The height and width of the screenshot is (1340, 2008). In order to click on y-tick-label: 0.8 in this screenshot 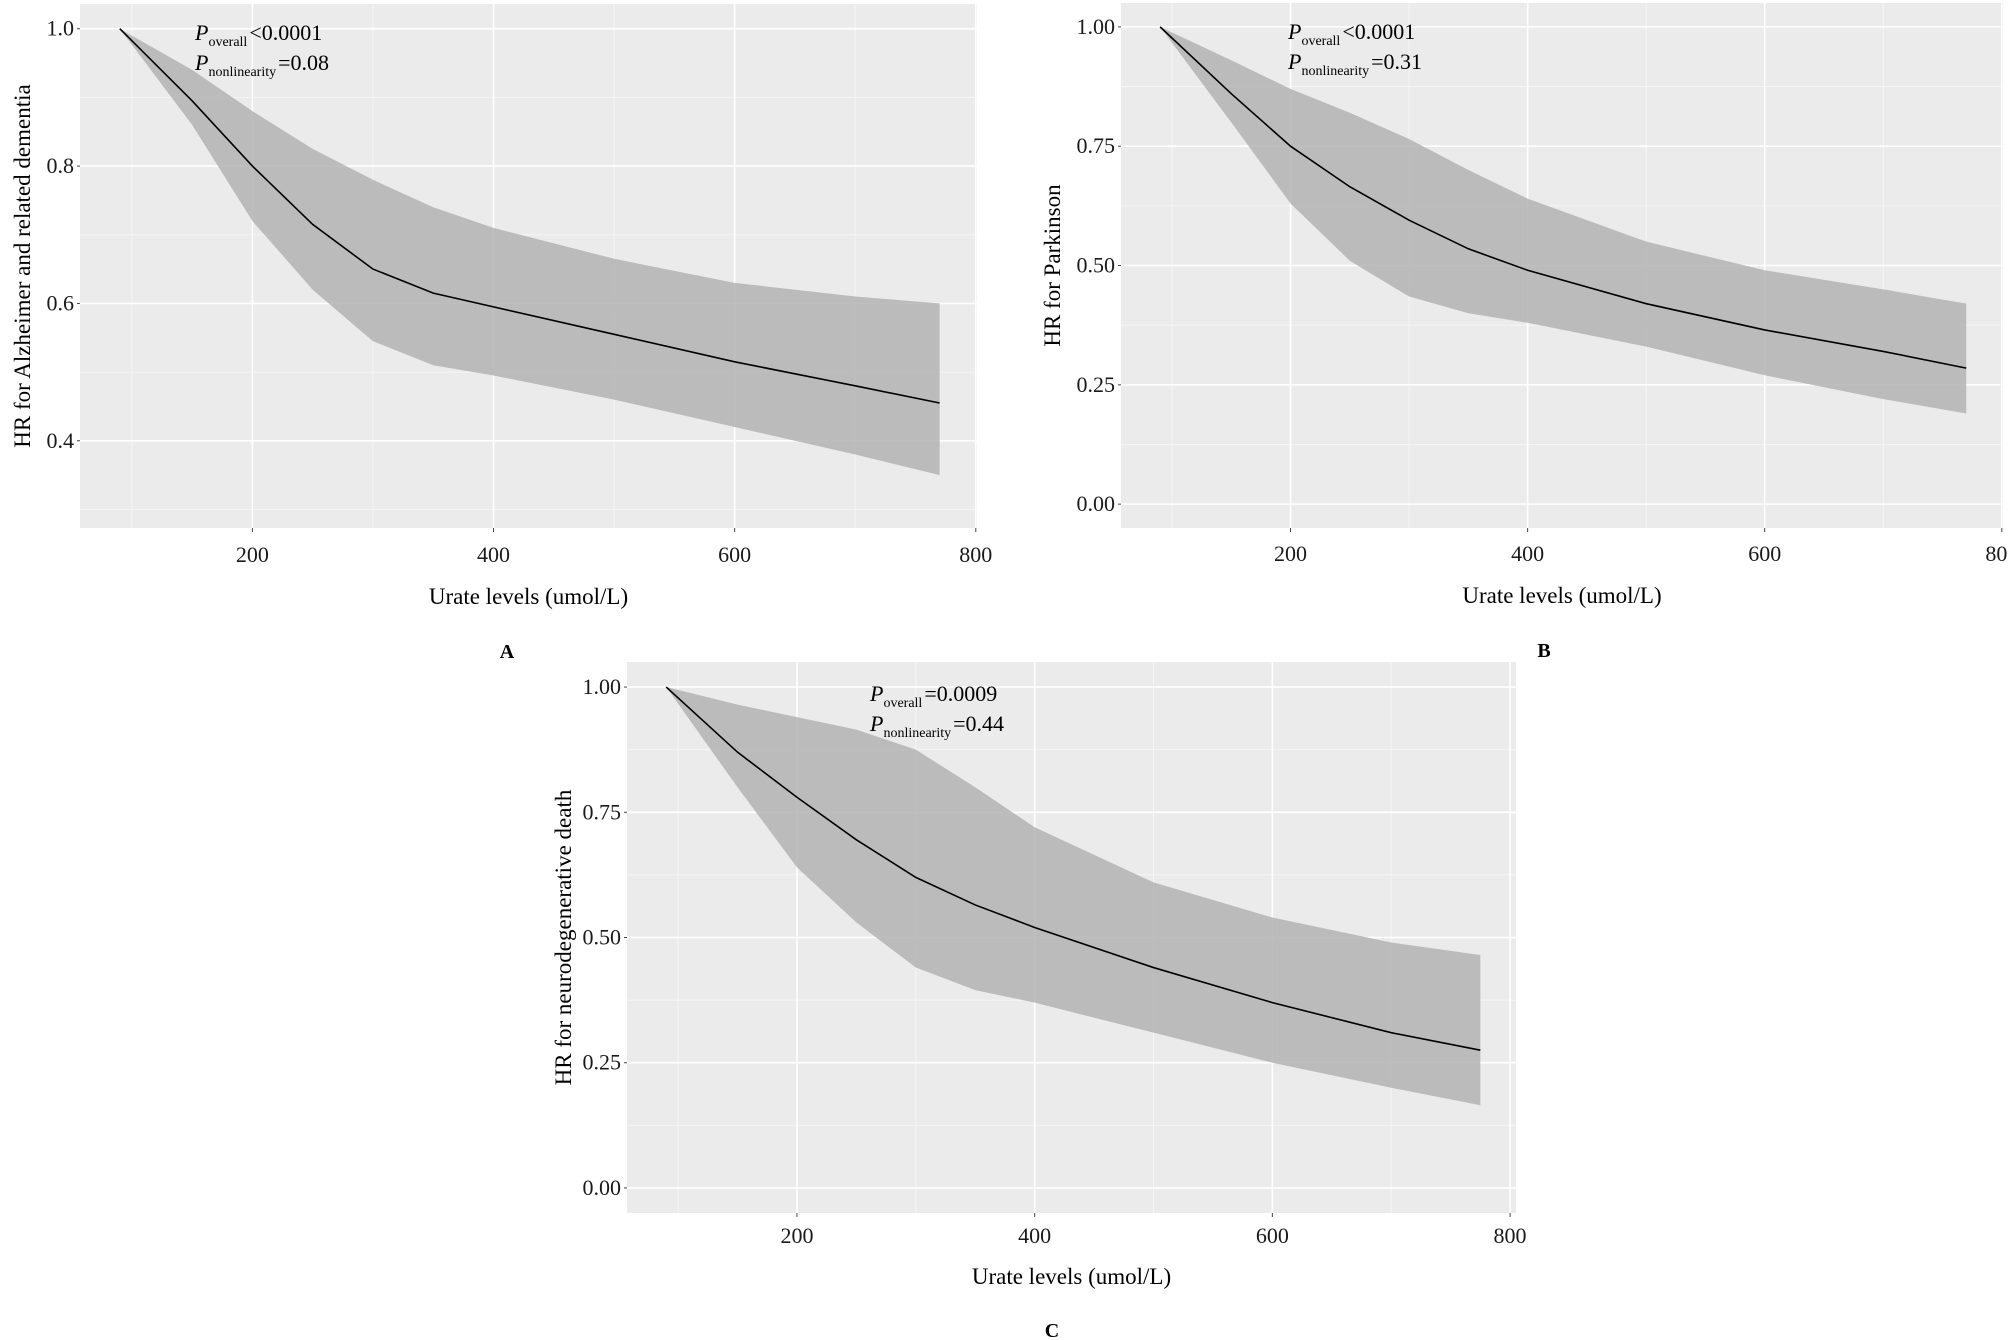, I will do `click(61, 165)`.